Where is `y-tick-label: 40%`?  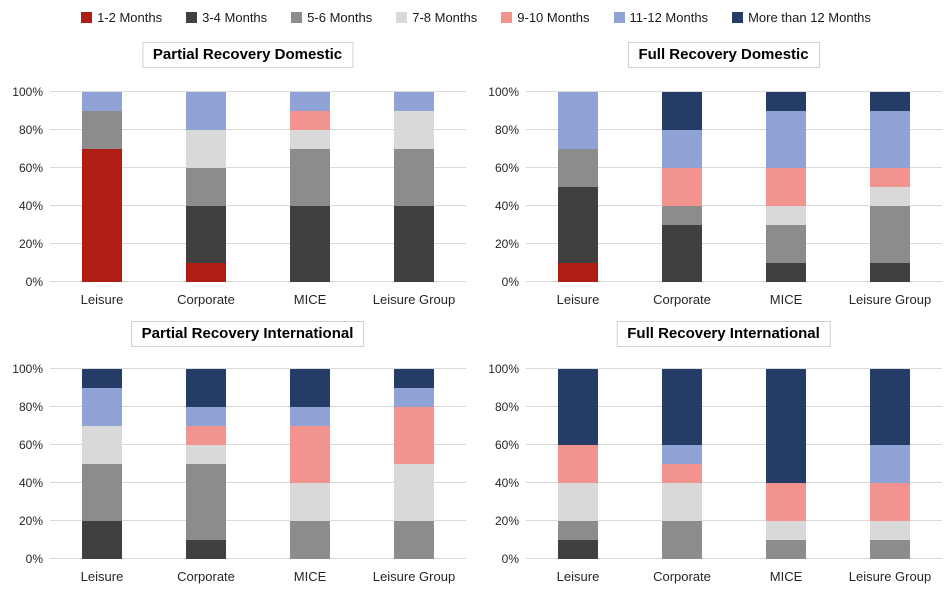
y-tick-label: 40% is located at coordinates (506, 483).